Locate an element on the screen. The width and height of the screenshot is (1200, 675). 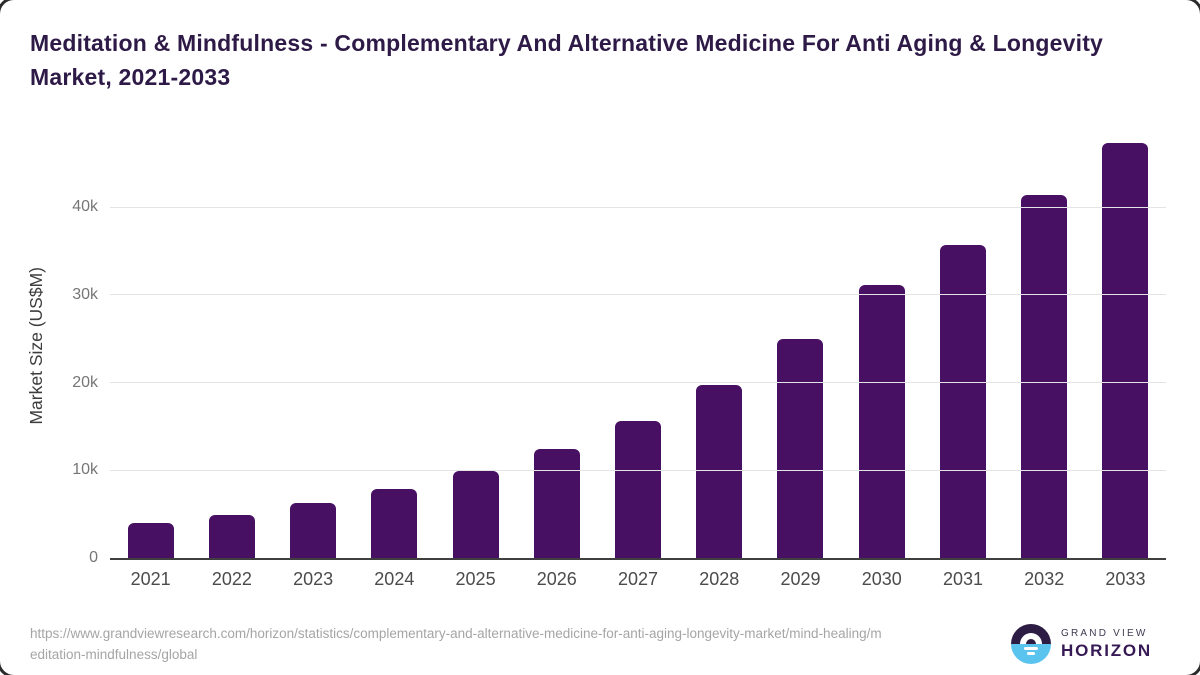
bar-slot-2025 is located at coordinates (475, 514).